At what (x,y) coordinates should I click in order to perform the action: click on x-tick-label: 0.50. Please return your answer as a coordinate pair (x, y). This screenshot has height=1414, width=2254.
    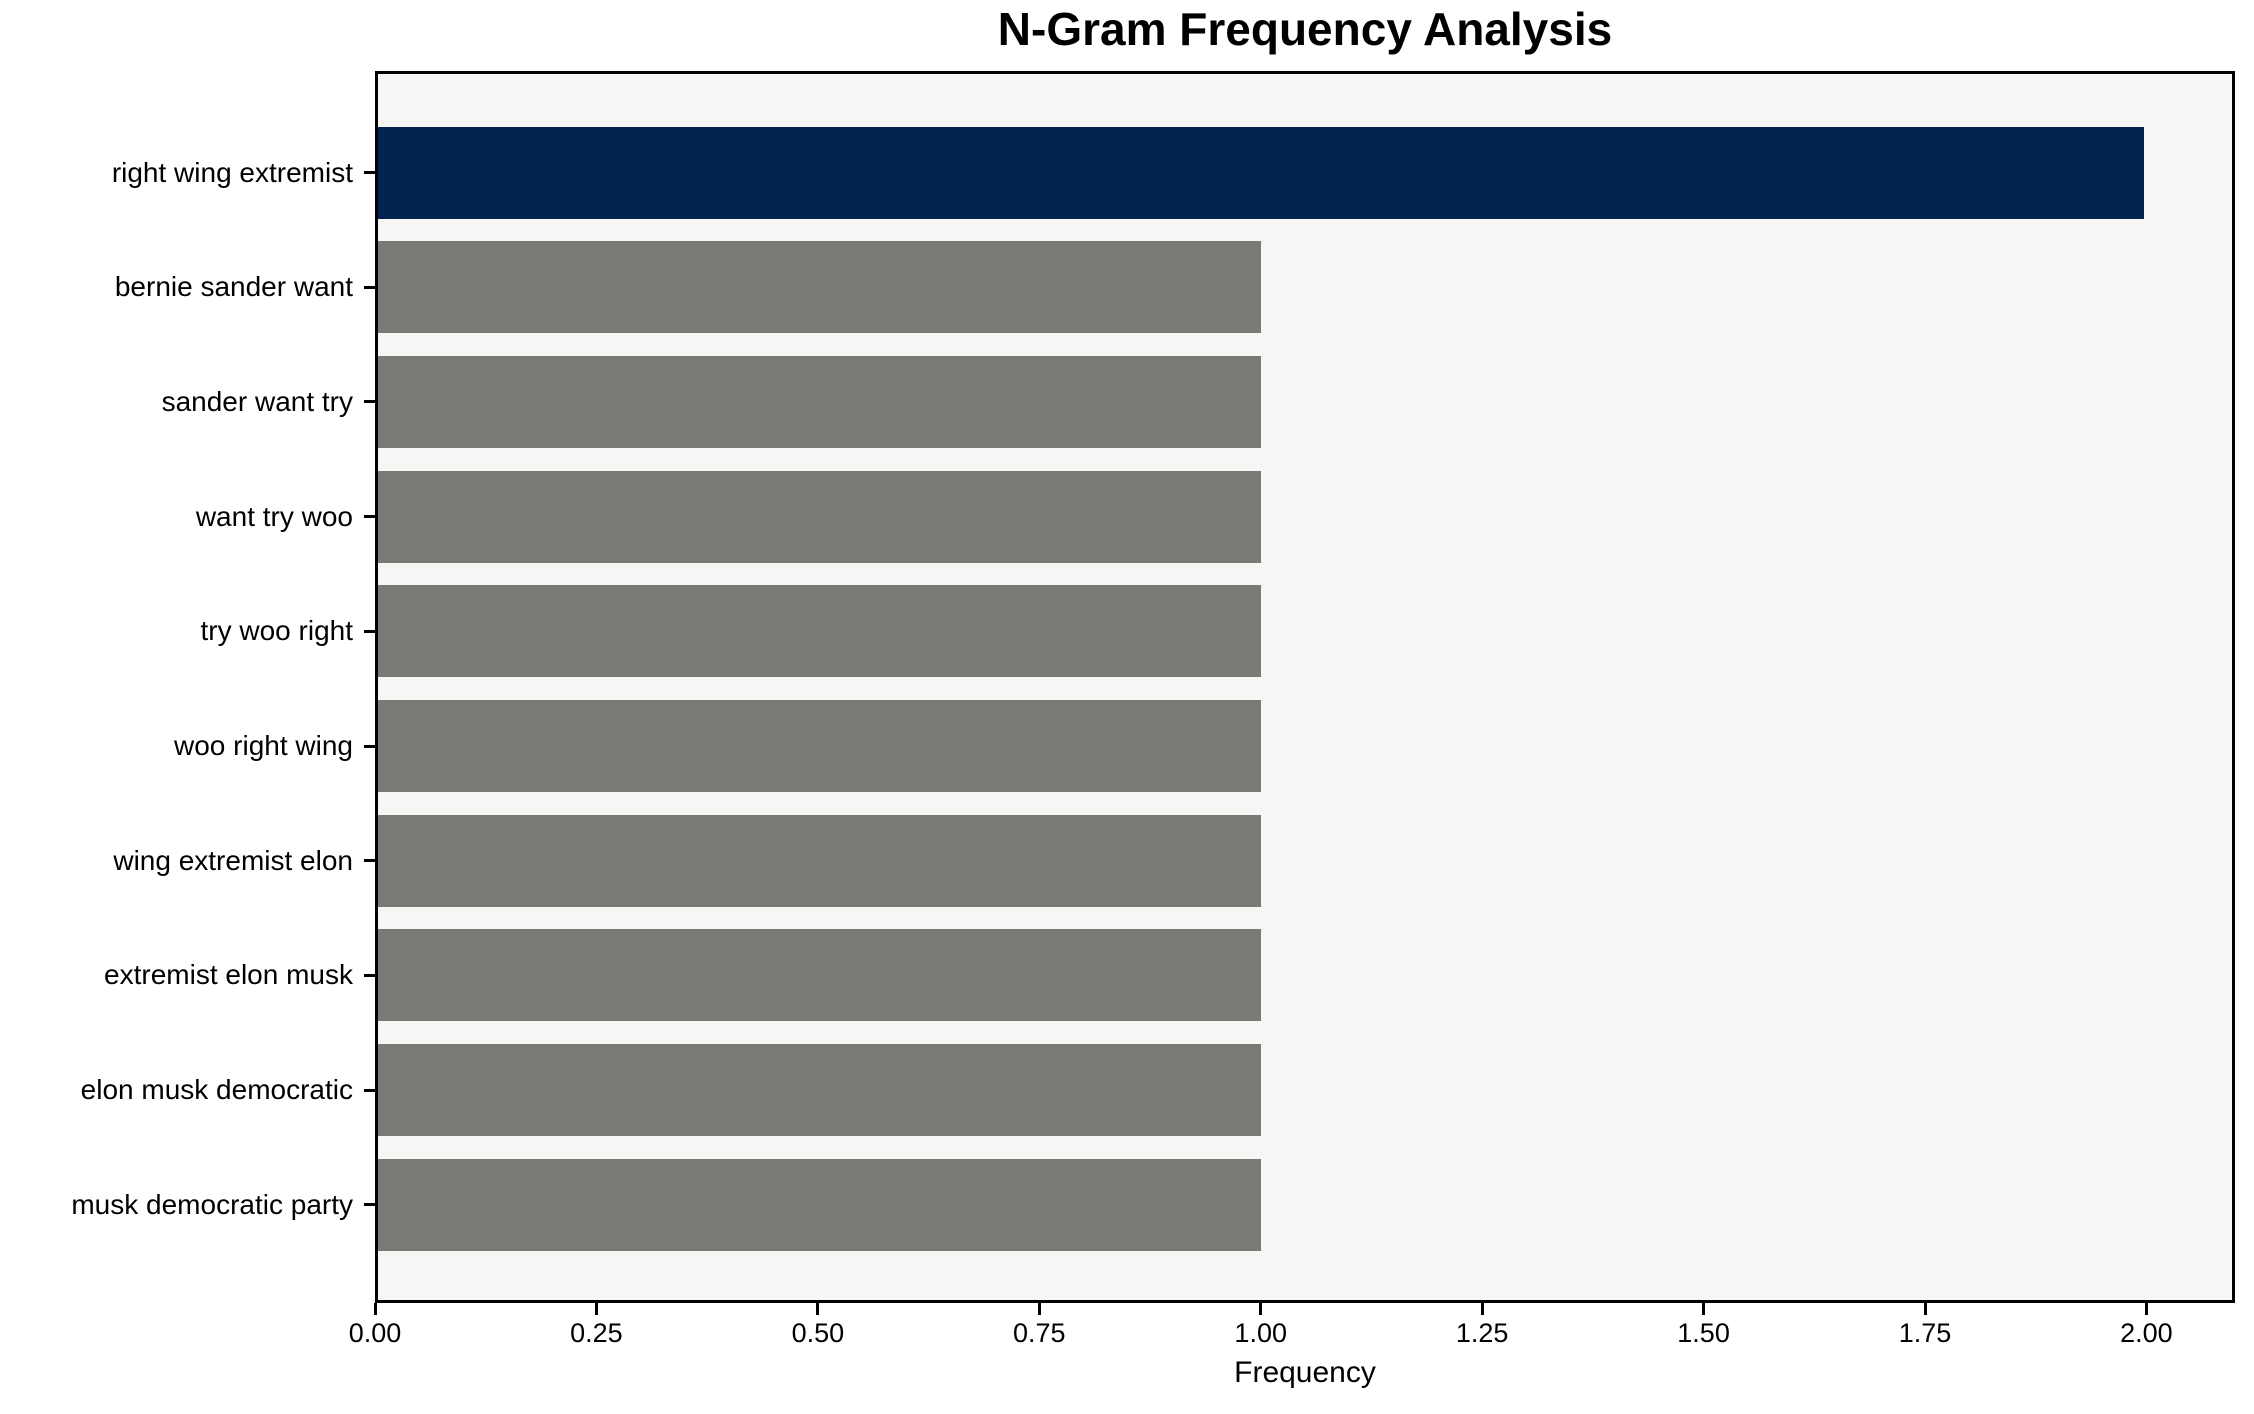
    Looking at the image, I should click on (818, 1333).